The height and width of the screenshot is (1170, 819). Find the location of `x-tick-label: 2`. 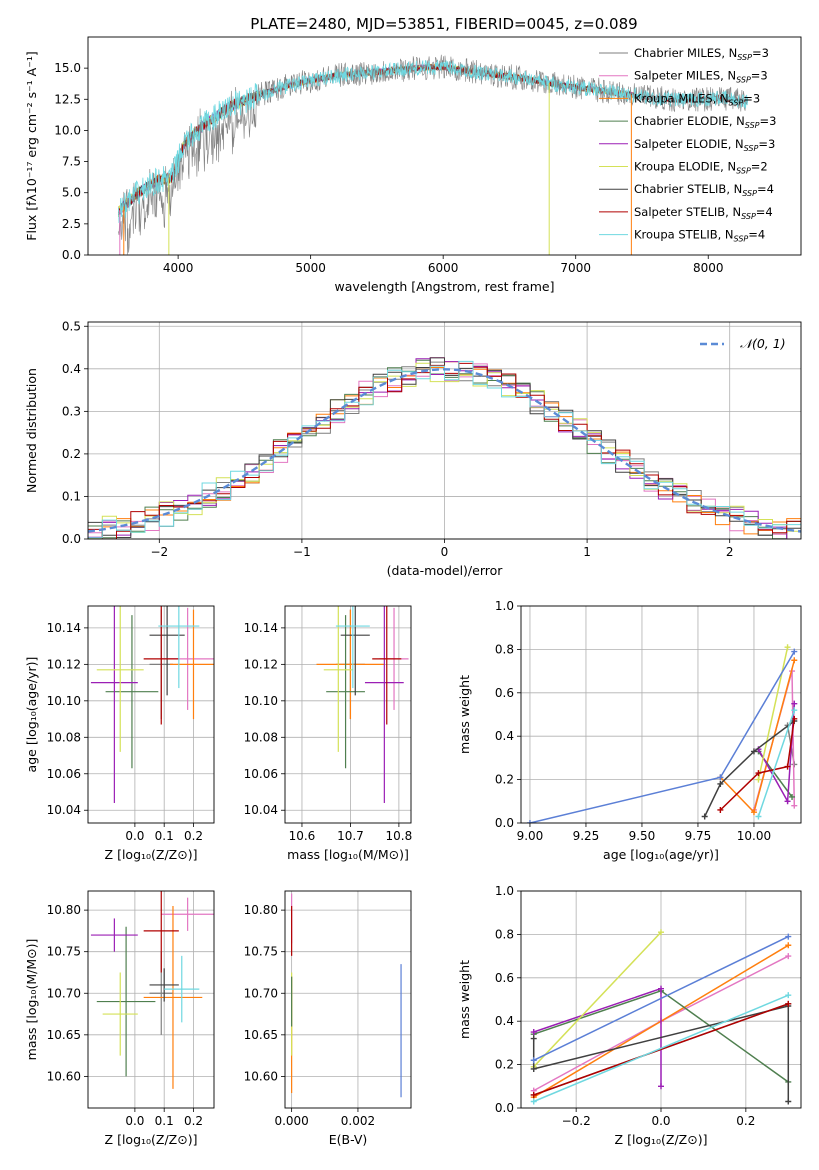

x-tick-label: 2 is located at coordinates (730, 552).